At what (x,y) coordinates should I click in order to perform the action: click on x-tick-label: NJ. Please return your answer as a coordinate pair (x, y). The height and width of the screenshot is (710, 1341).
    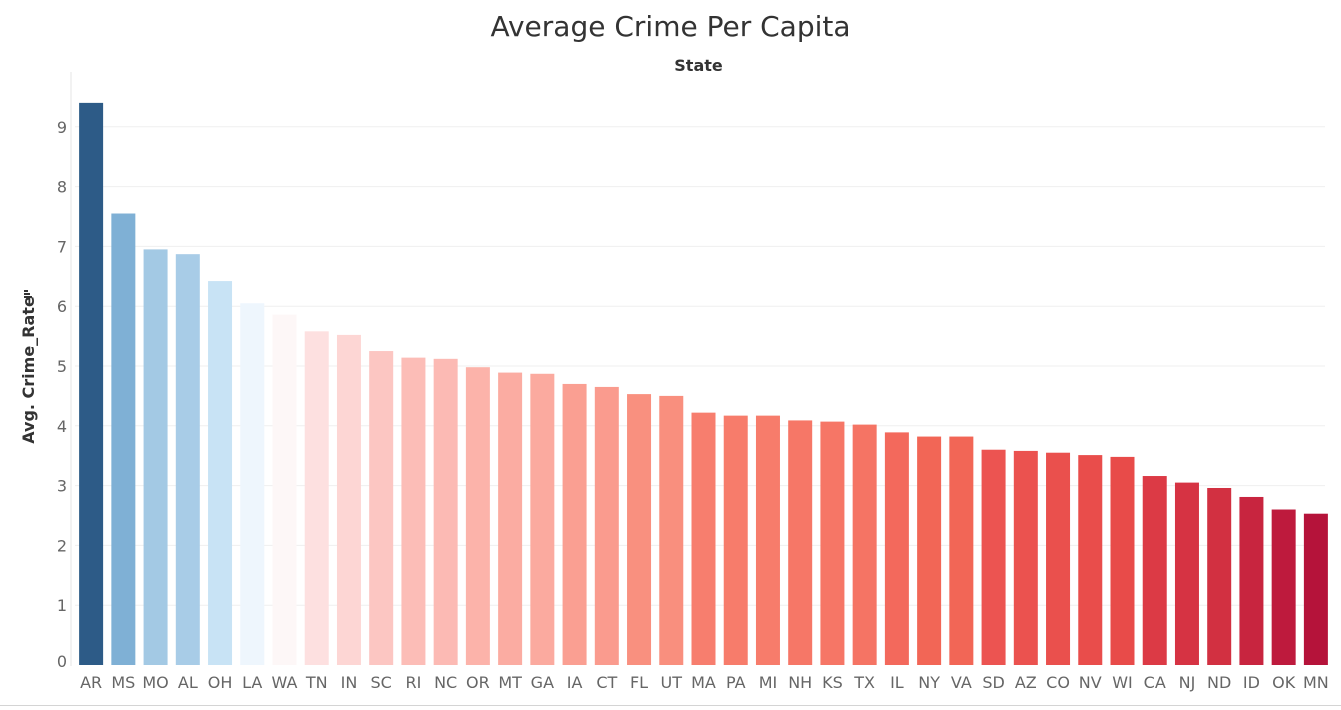
    Looking at the image, I should click on (1187, 682).